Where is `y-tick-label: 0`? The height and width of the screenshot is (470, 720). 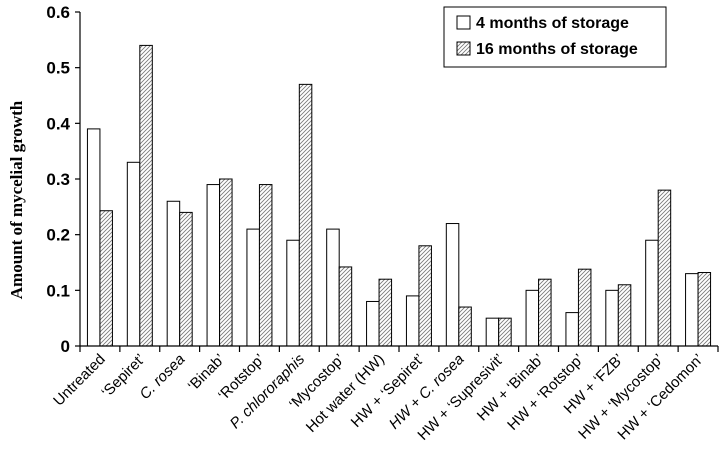 y-tick-label: 0 is located at coordinates (65, 346).